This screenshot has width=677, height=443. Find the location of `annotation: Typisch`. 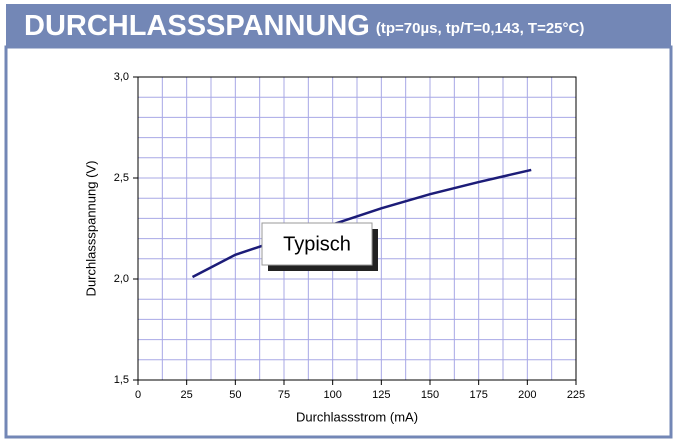

annotation: Typisch is located at coordinates (317, 244).